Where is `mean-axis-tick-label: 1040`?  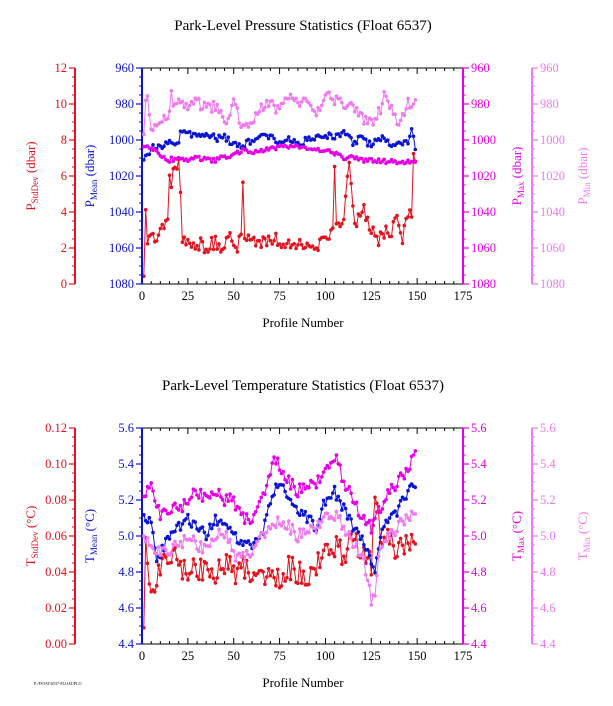 mean-axis-tick-label: 1040 is located at coordinates (121, 212).